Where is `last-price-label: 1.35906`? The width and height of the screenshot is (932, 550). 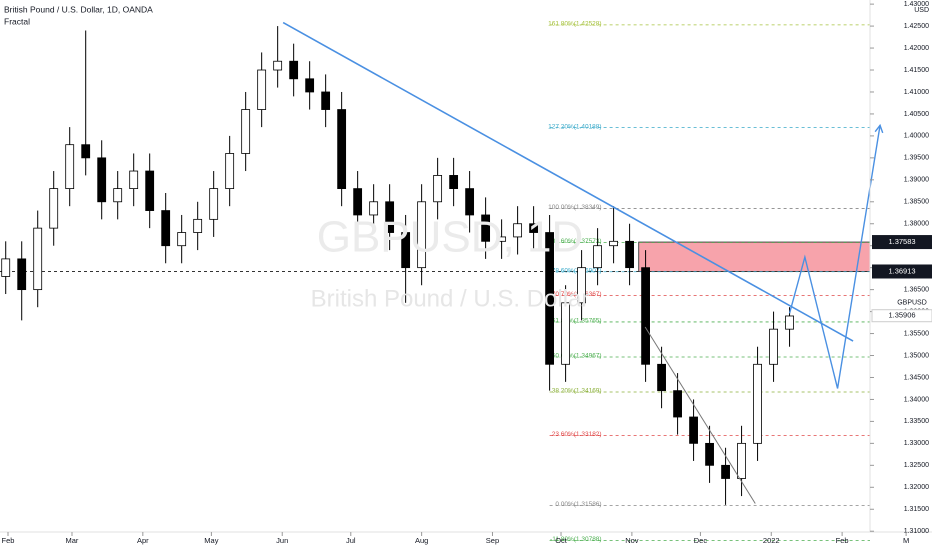
last-price-label: 1.35906 is located at coordinates (901, 315).